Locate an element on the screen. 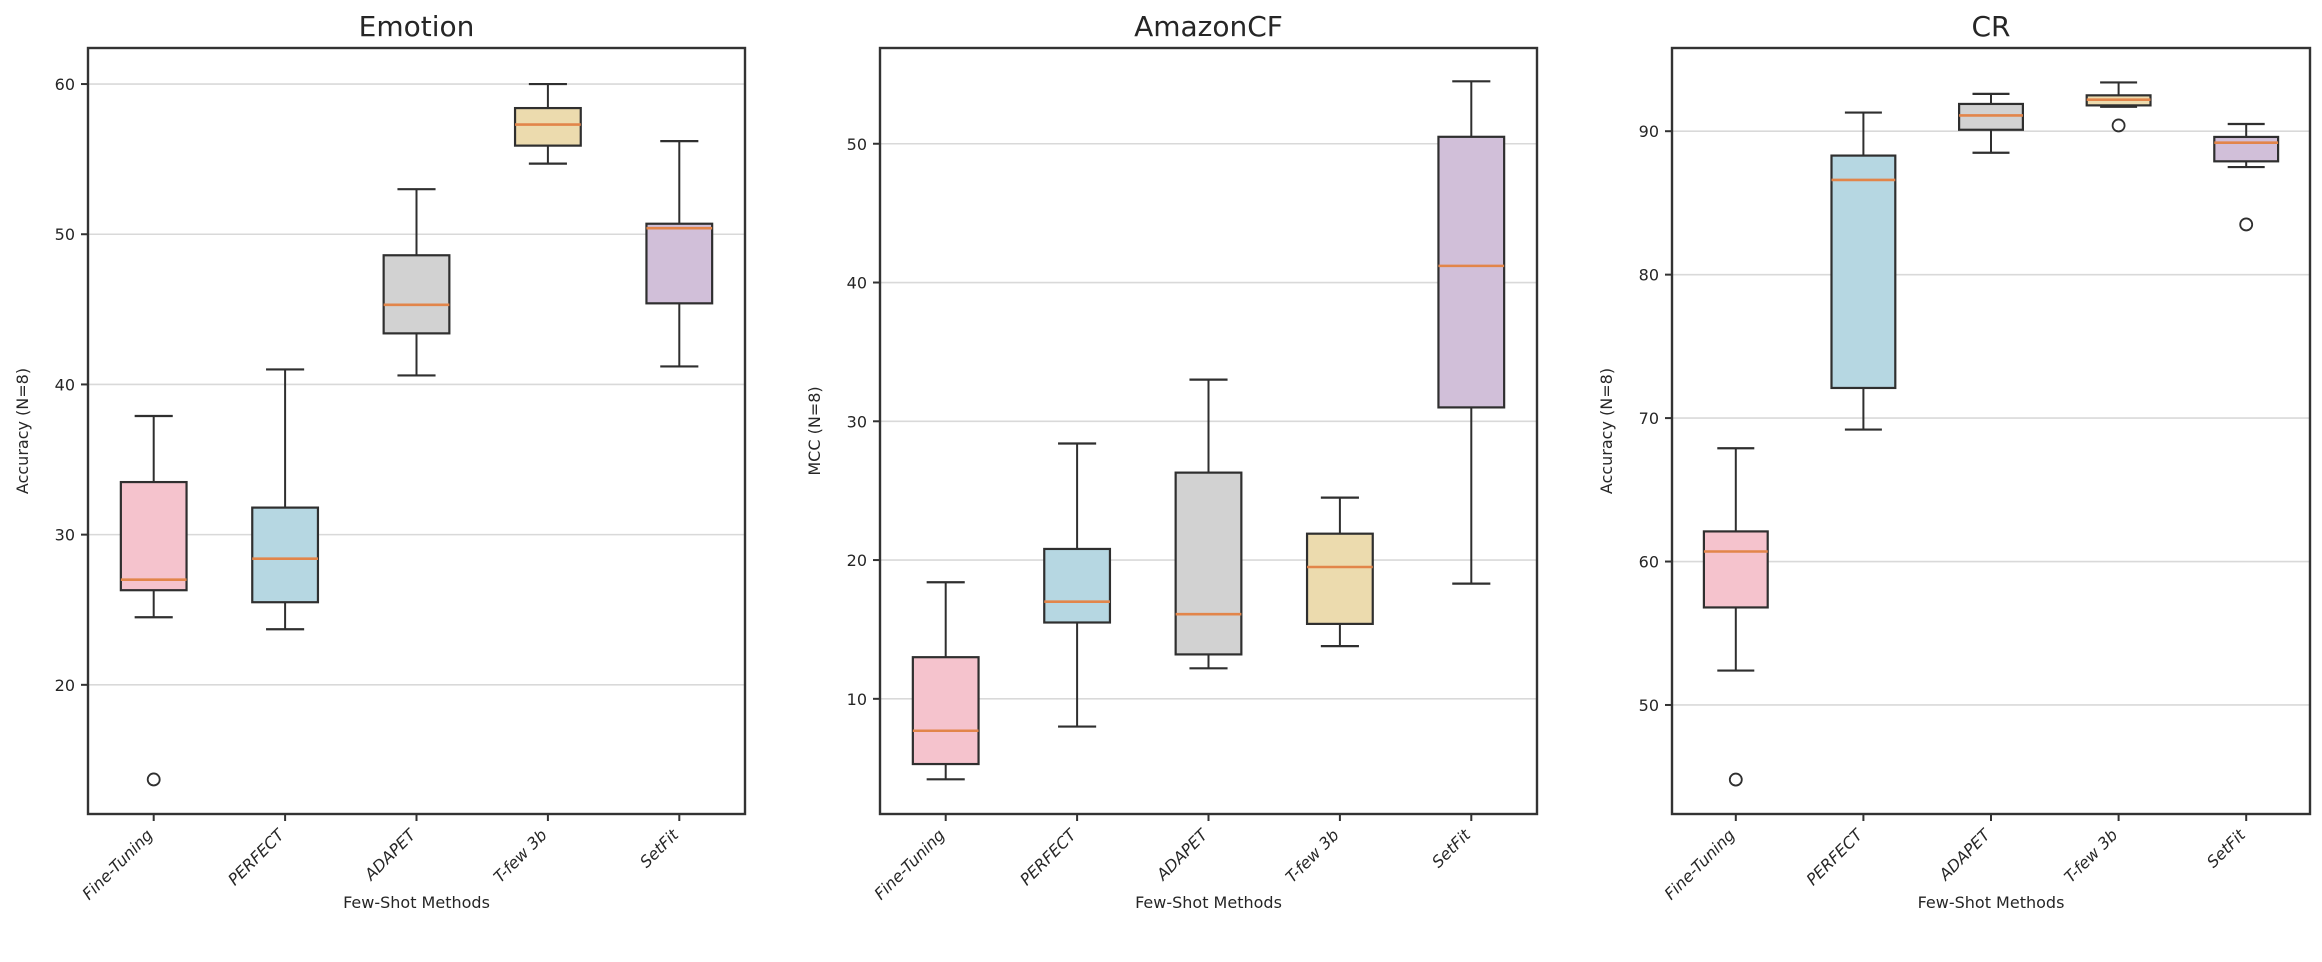  chart-title: AmazonCF is located at coordinates (1208, 26).